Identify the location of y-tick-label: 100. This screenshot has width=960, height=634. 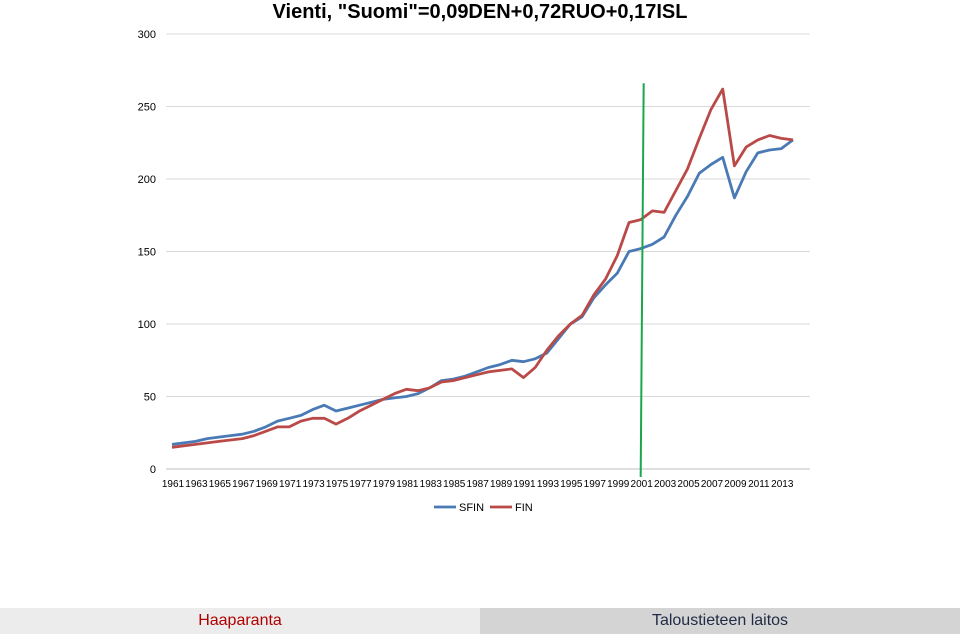
(147, 325).